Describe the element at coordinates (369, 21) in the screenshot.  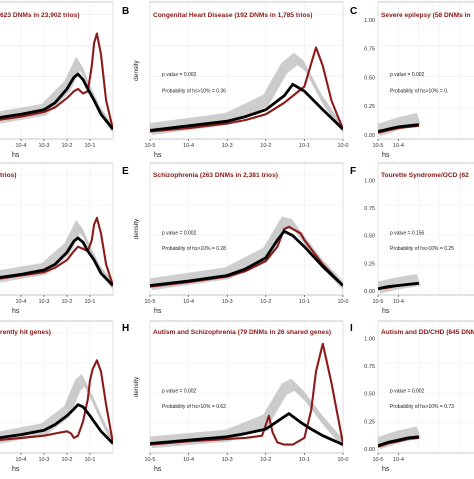
I see `y-tick-label: 1.00` at that location.